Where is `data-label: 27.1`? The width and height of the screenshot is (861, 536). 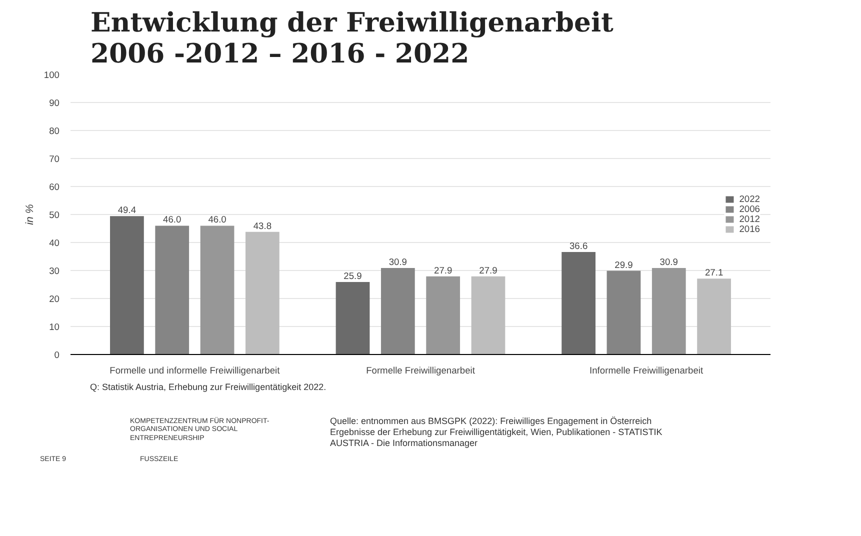 data-label: 27.1 is located at coordinates (714, 273).